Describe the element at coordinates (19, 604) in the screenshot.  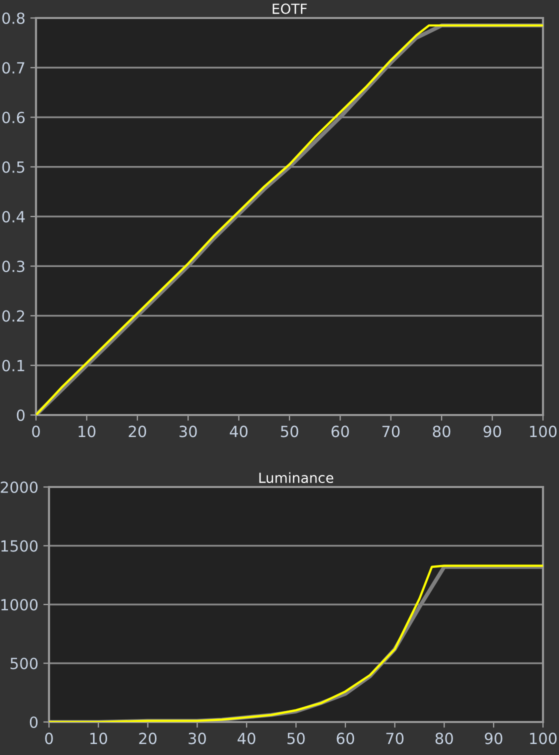
I see `y-tick-label: 1000` at that location.